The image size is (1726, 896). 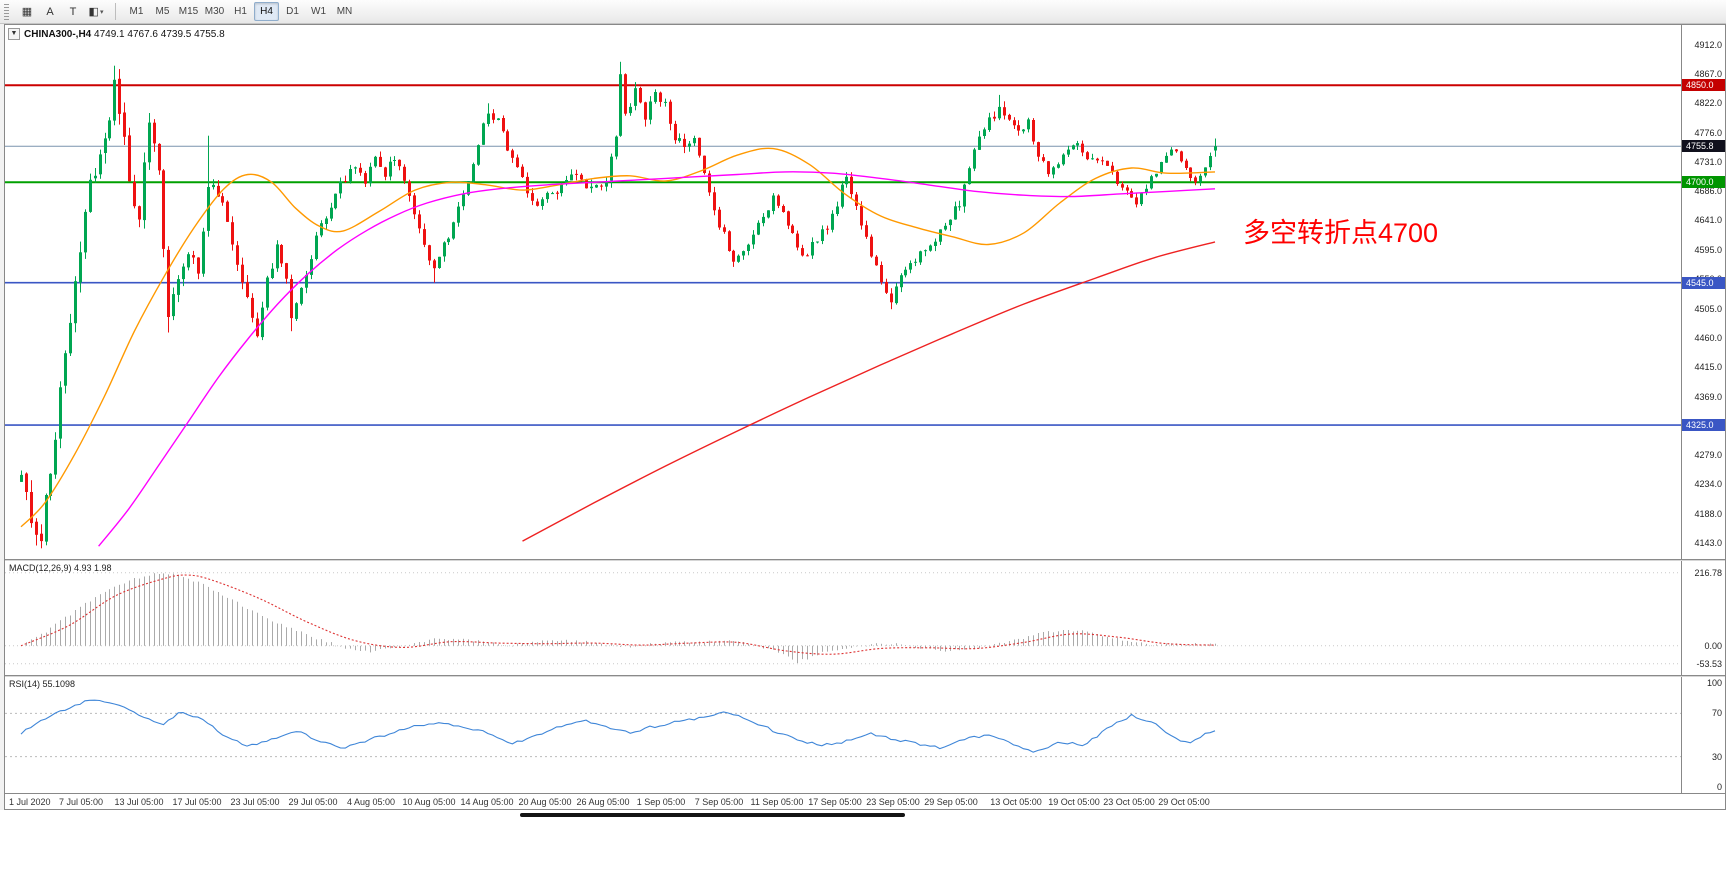 I want to click on chart-title: CHINA300-,H4 4749.1 4767.6 4739.5 4755.8, so click(x=124, y=34).